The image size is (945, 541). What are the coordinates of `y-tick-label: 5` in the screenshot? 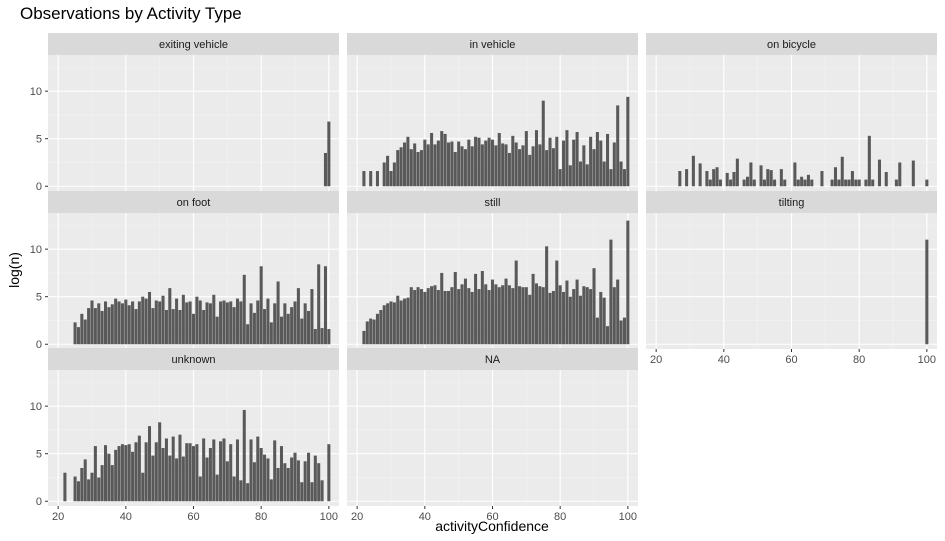 It's located at (39, 455).